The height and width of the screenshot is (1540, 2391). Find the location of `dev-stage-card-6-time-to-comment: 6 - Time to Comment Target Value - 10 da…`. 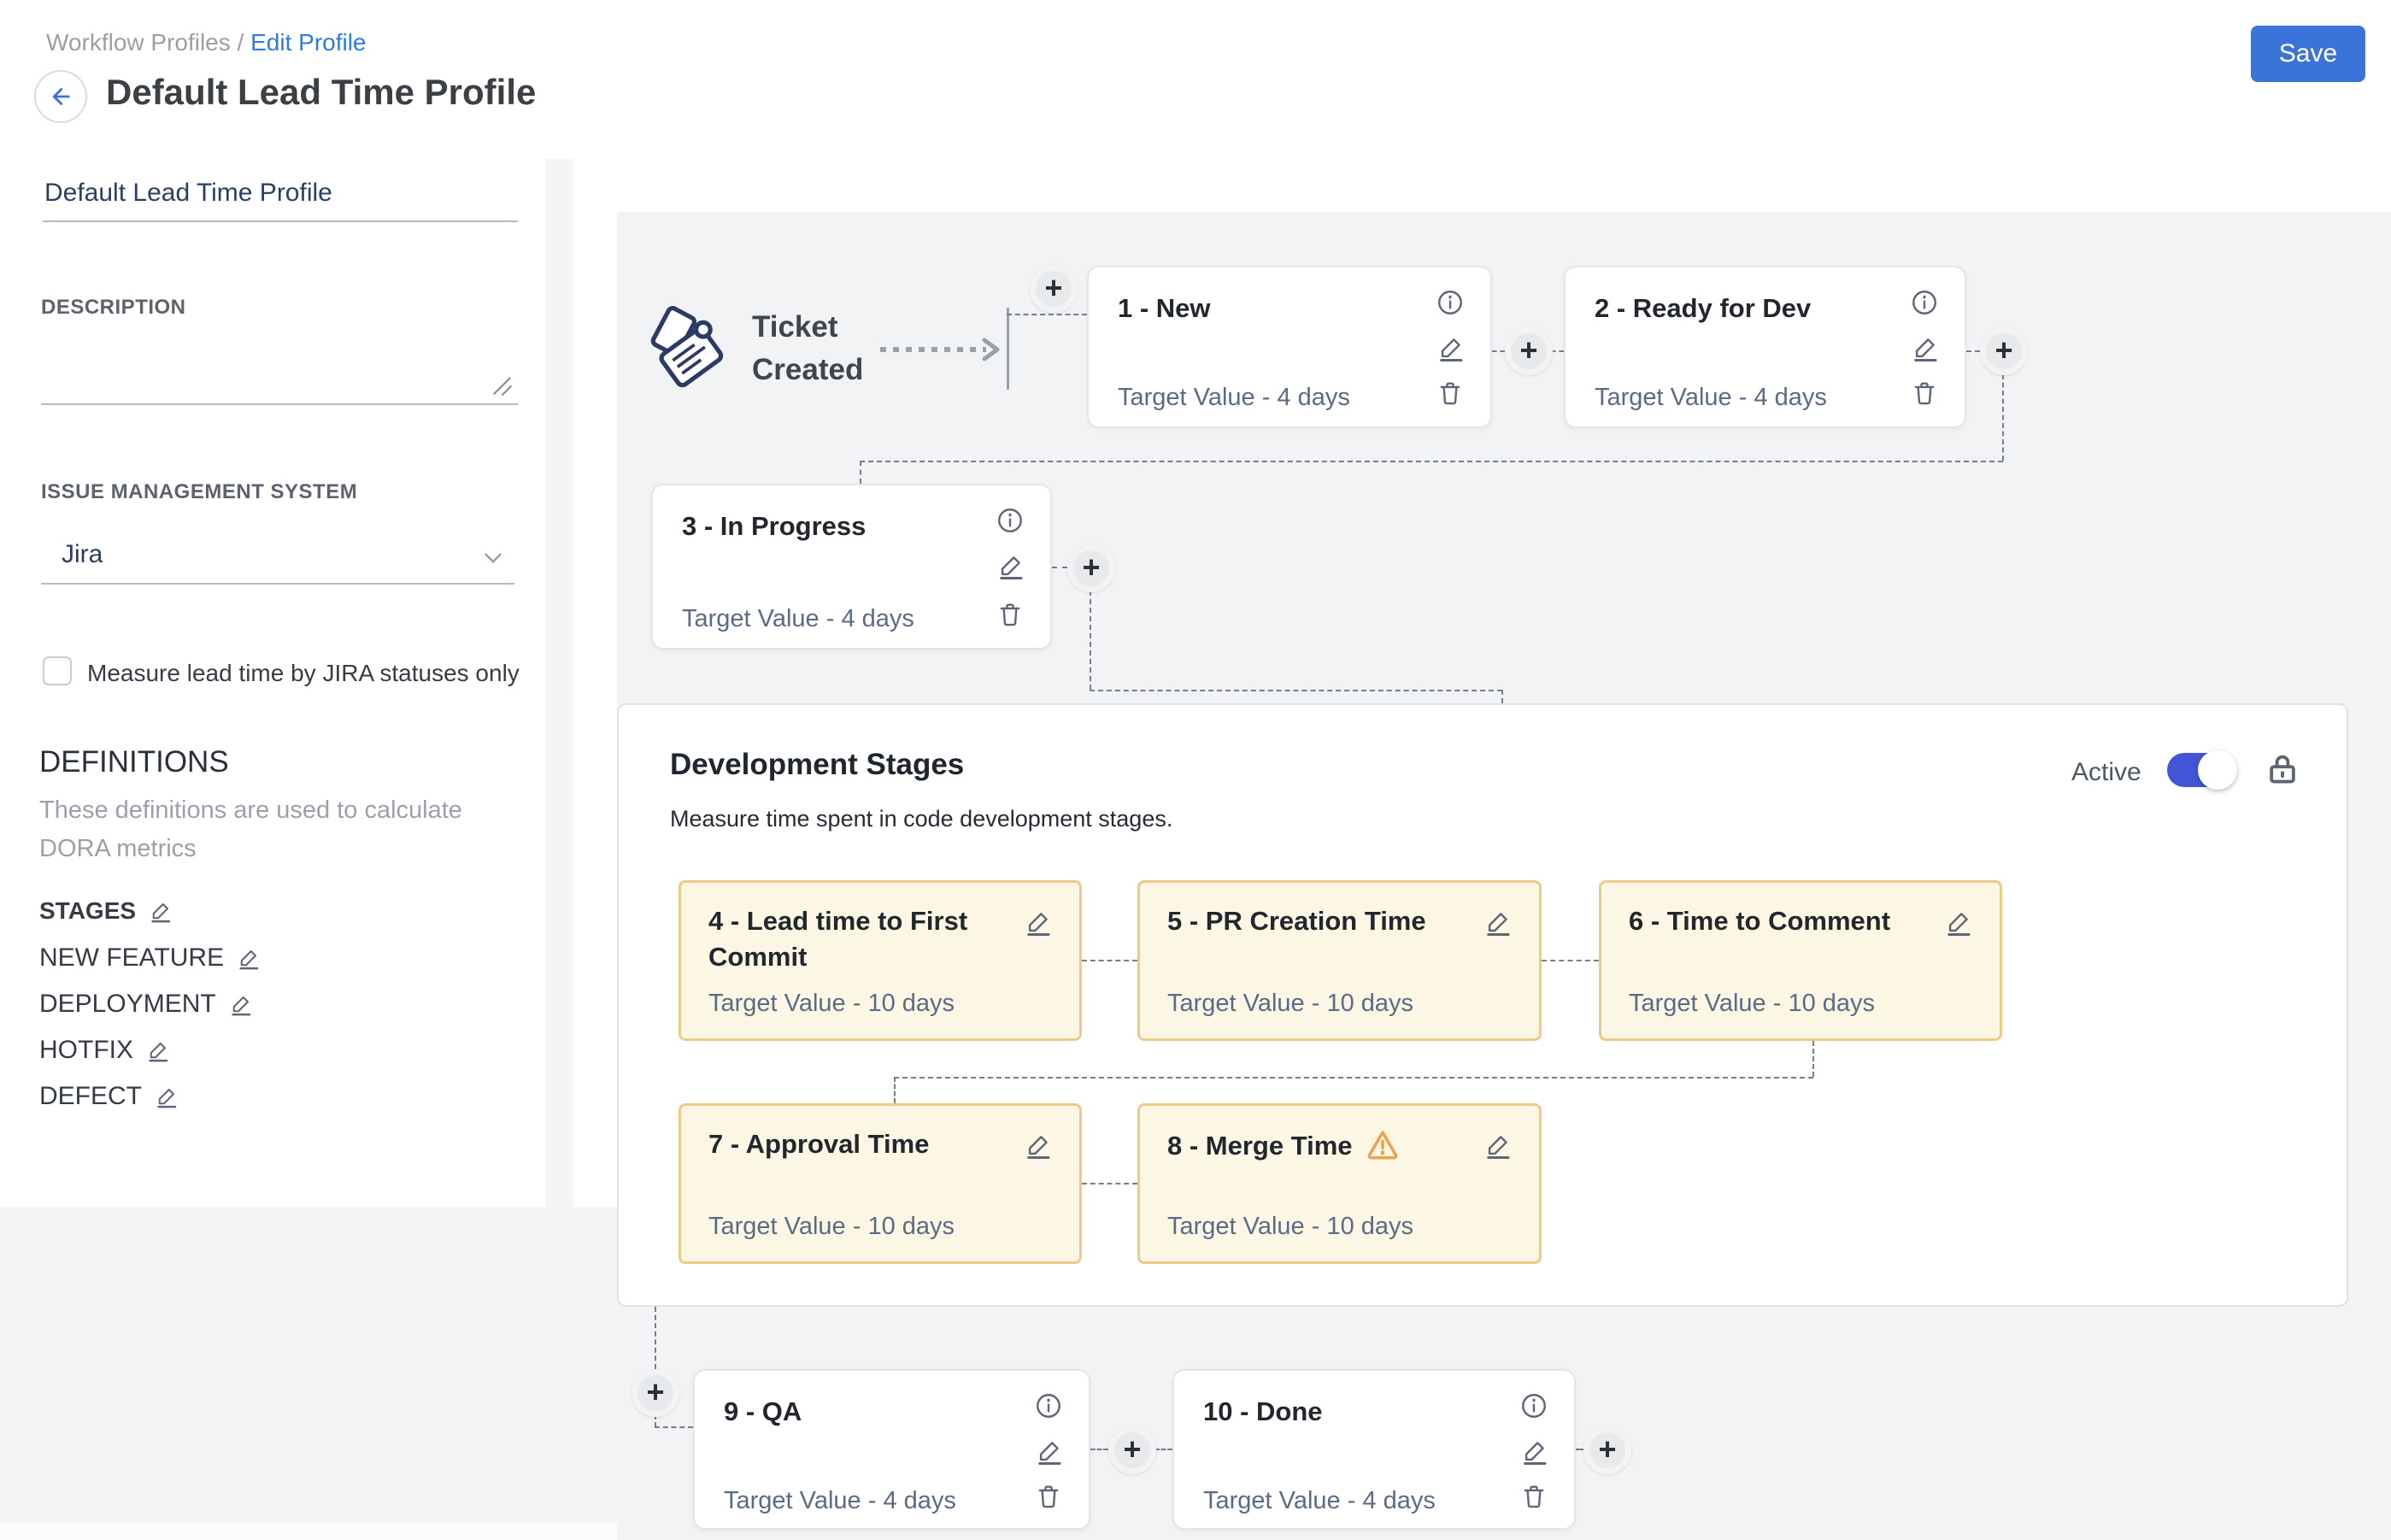

dev-stage-card-6-time-to-comment: 6 - Time to Comment Target Value - 10 da… is located at coordinates (1800, 961).